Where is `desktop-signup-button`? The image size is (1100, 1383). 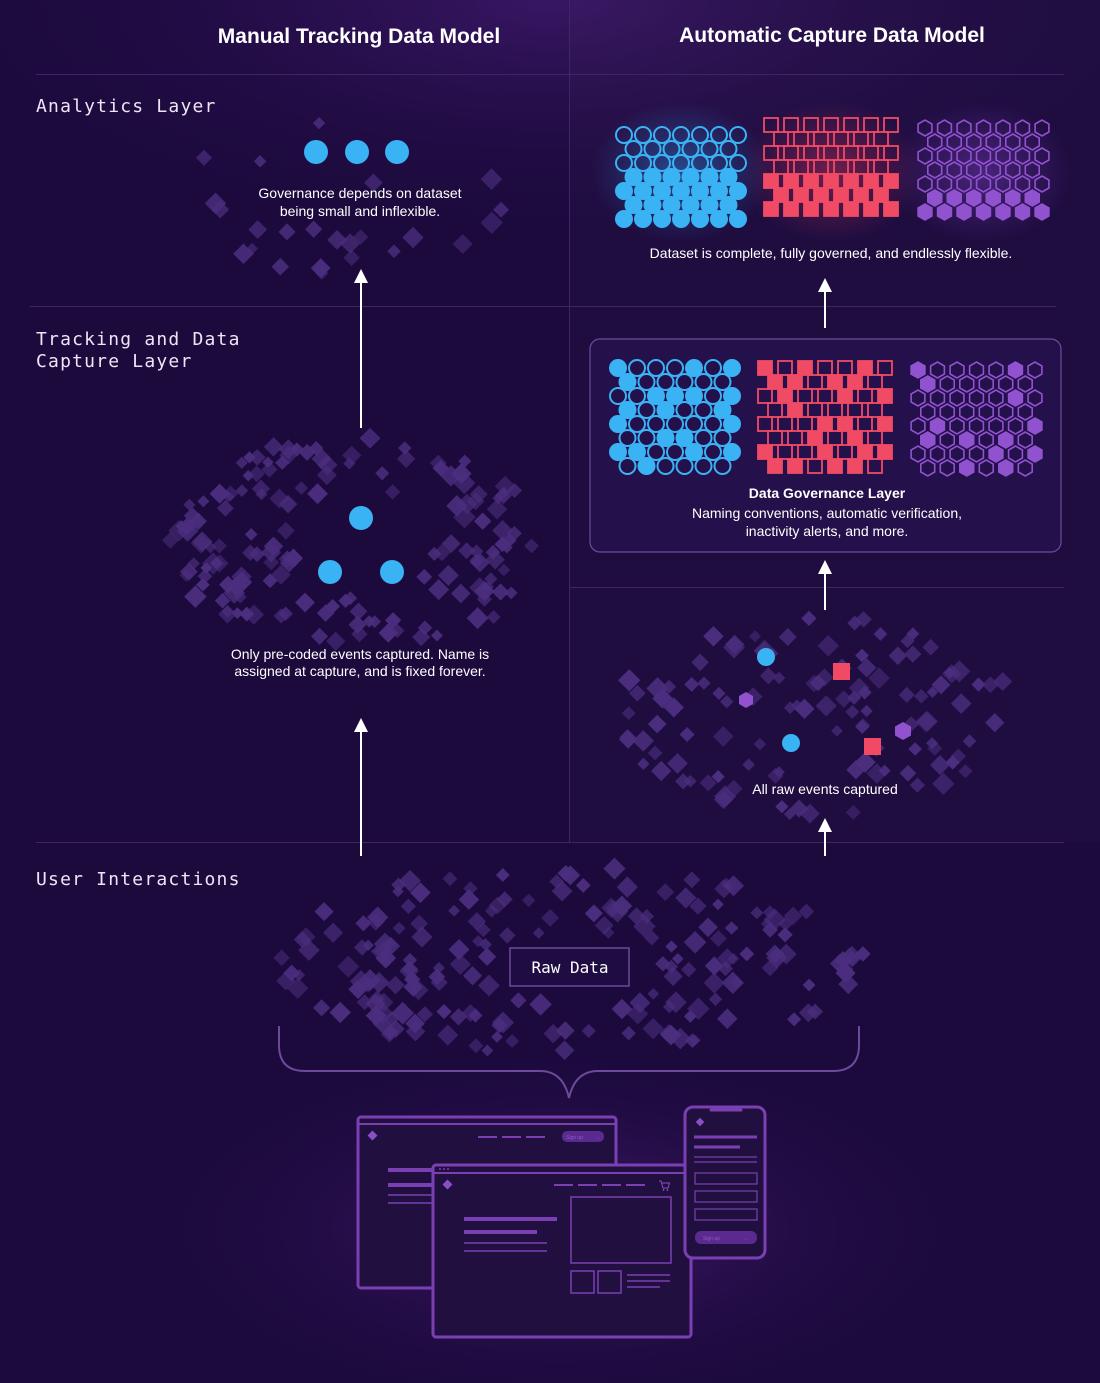
desktop-signup-button is located at coordinates (583, 1136).